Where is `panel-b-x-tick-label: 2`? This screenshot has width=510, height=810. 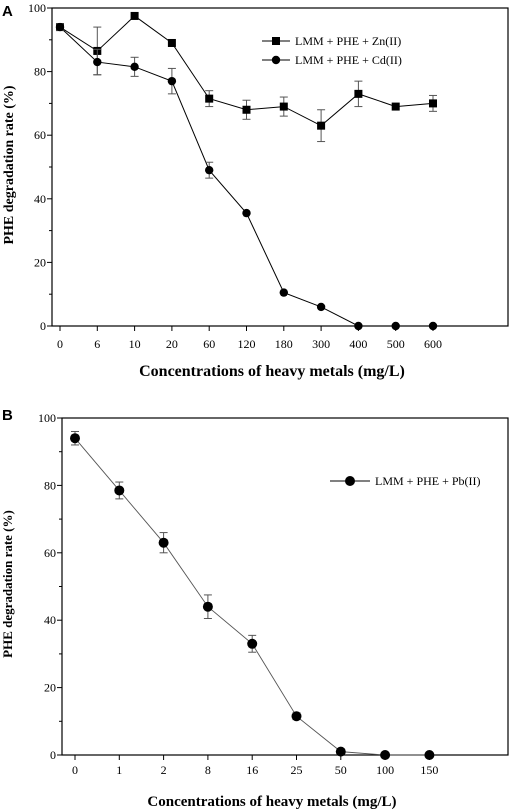 panel-b-x-tick-label: 2 is located at coordinates (164, 770).